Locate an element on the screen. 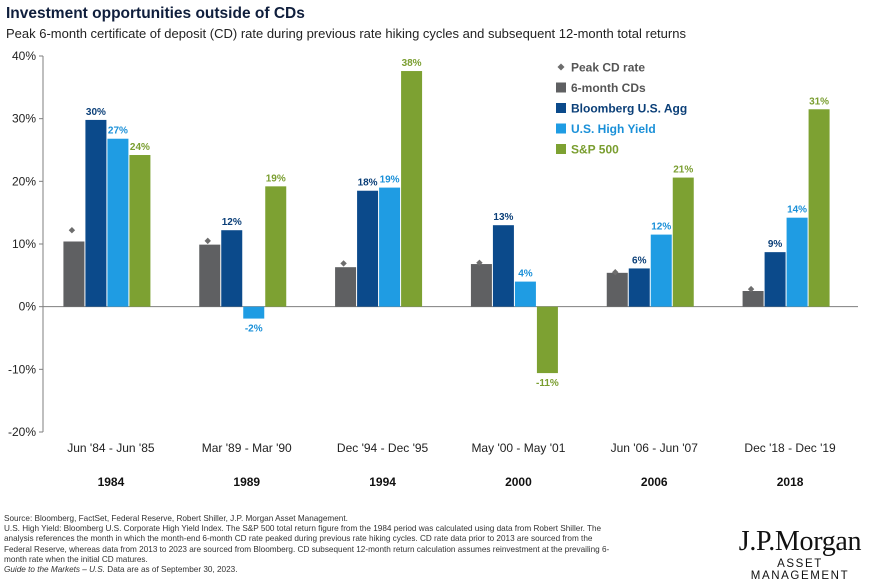 The height and width of the screenshot is (585, 874). x-category-label: Mar '89 - Mar '90 is located at coordinates (247, 448).